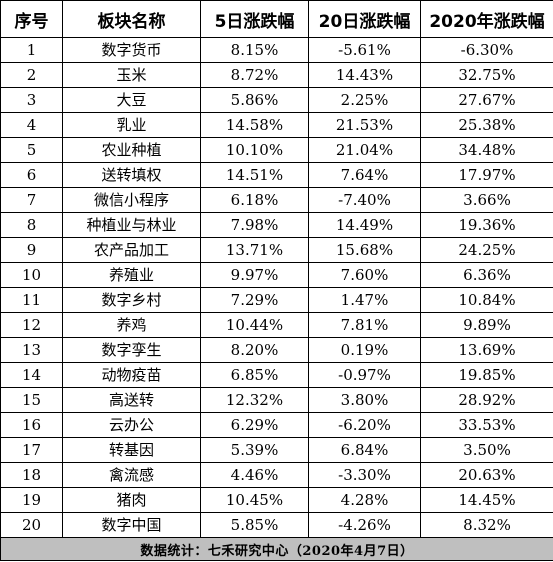 The image size is (553, 562). What do you see at coordinates (31, 325) in the screenshot?
I see `row-index: 12` at bounding box center [31, 325].